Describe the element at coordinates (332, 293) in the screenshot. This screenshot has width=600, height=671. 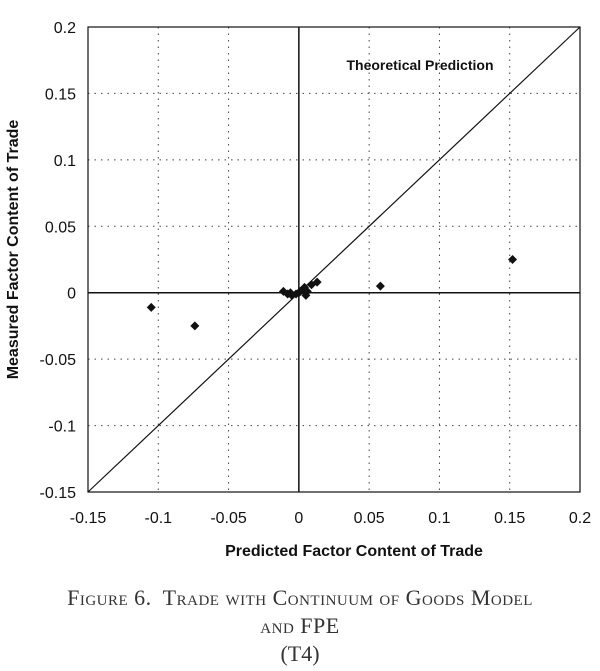
I see `data-points` at that location.